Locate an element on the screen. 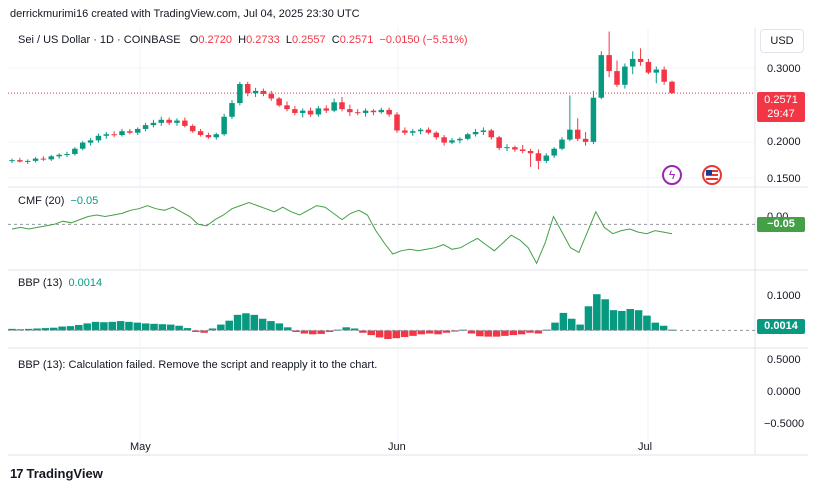 This screenshot has width=825, height=491. cmf-line is located at coordinates (342, 233).